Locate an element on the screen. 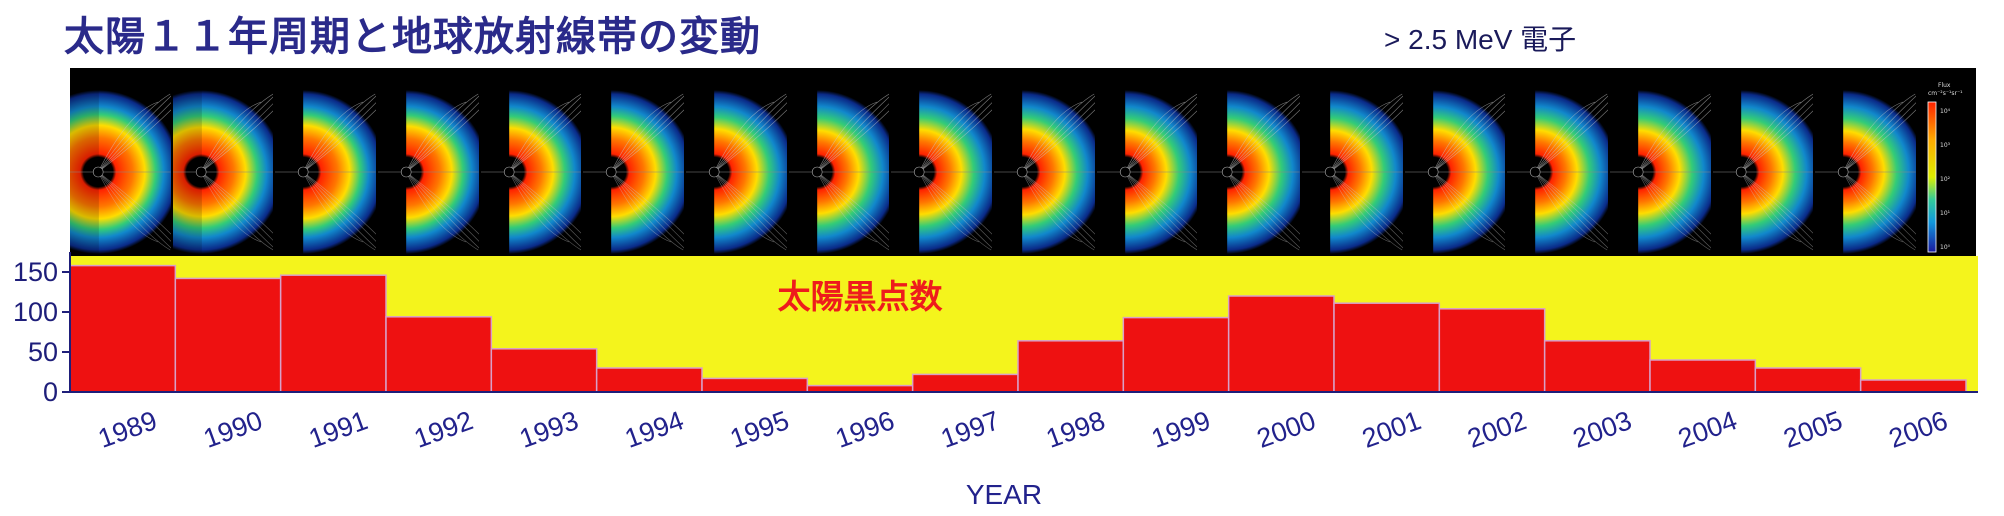  x-tick-label: 1994 is located at coordinates (654, 429).